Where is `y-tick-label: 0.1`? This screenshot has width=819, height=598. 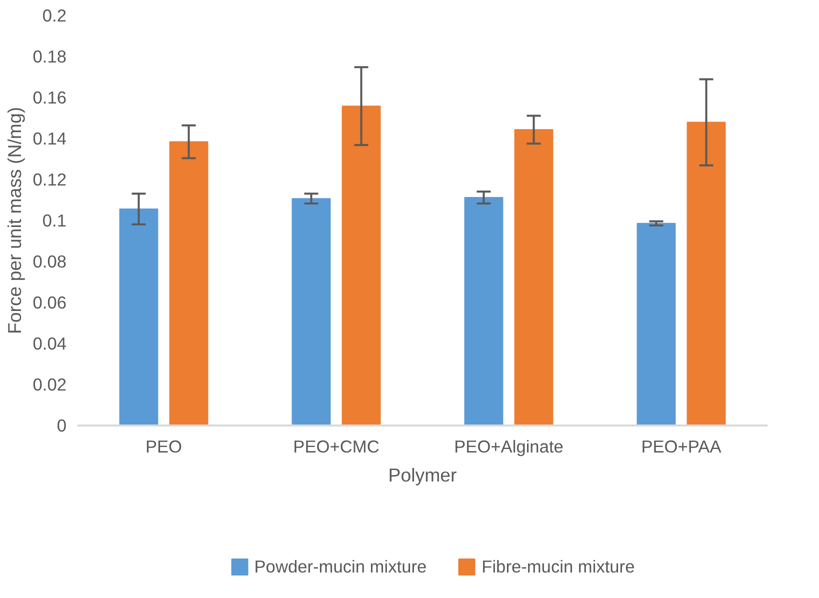 y-tick-label: 0.1 is located at coordinates (54, 220).